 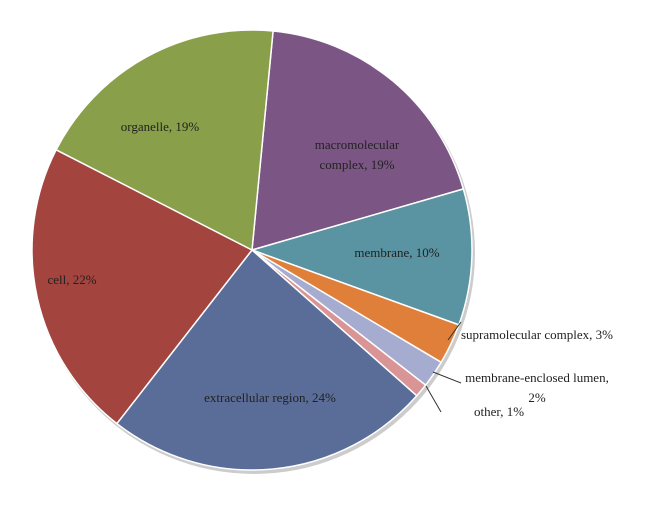 What do you see at coordinates (270, 397) in the screenshot?
I see `slice-label: extracellular region, 24%` at bounding box center [270, 397].